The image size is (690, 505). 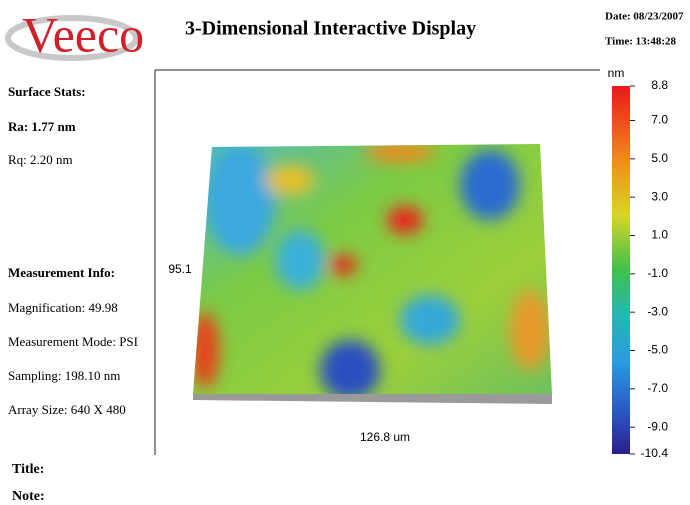 I want to click on colorbar, so click(x=621, y=270).